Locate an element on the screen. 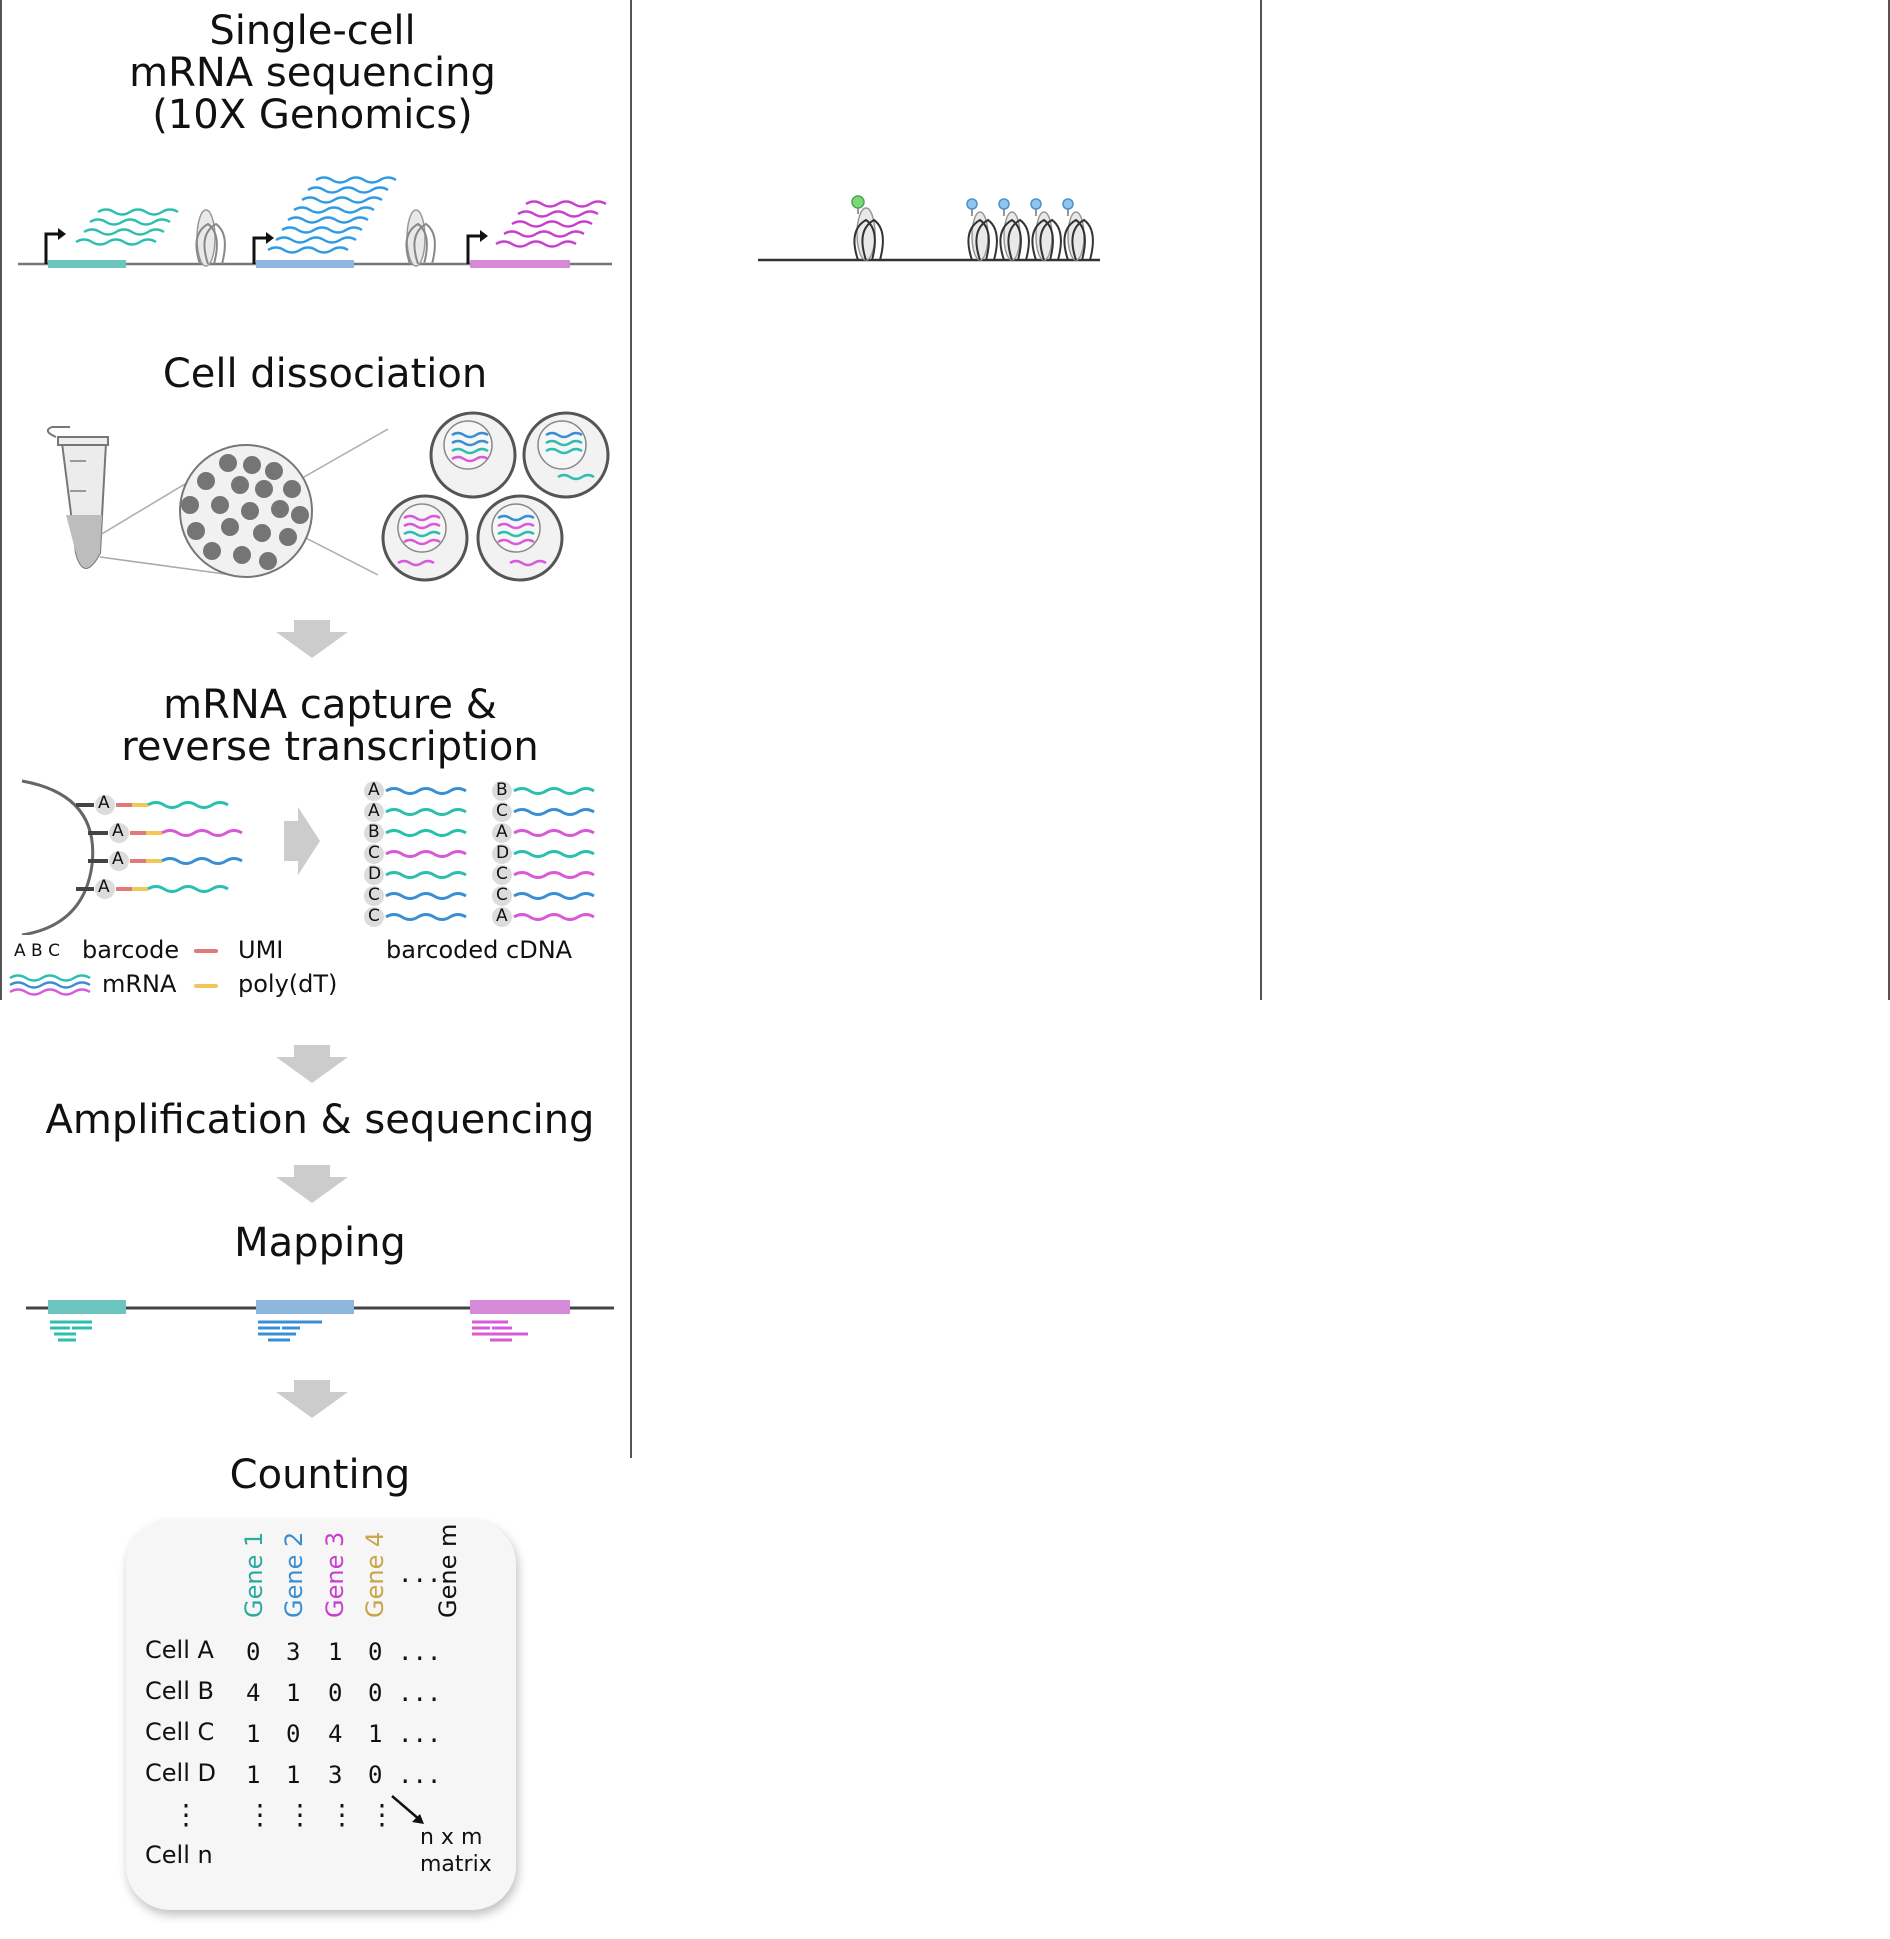 The width and height of the screenshot is (1890, 1939). legend-barcoded-cdna: barcoded cDNA is located at coordinates (479, 950).